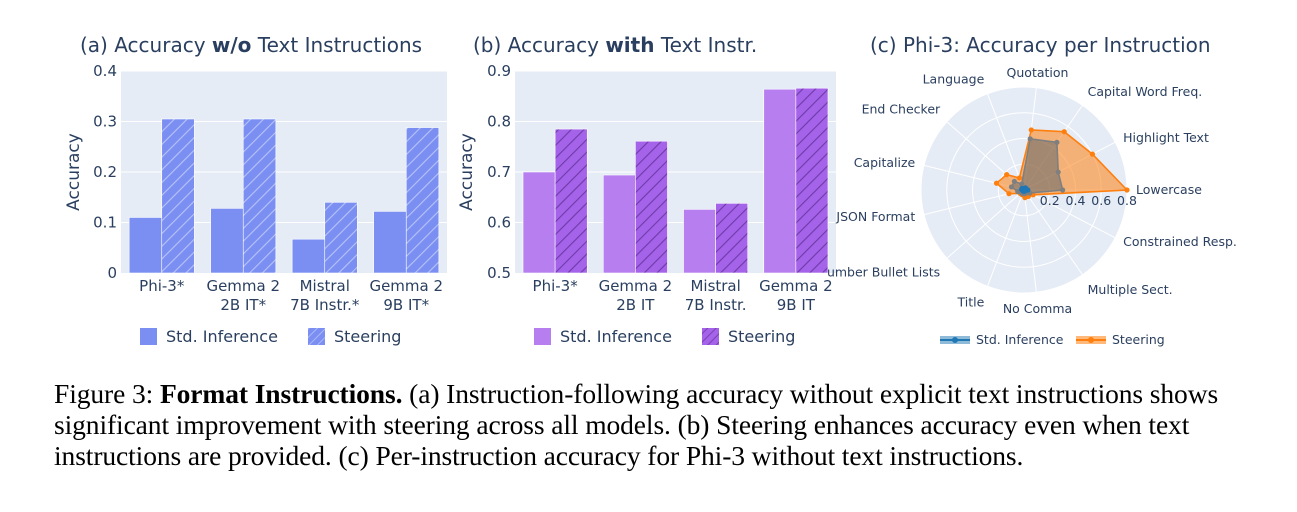 This screenshot has height=512, width=1297. What do you see at coordinates (1169, 189) in the screenshot?
I see `radar-category-label: Lowercase` at bounding box center [1169, 189].